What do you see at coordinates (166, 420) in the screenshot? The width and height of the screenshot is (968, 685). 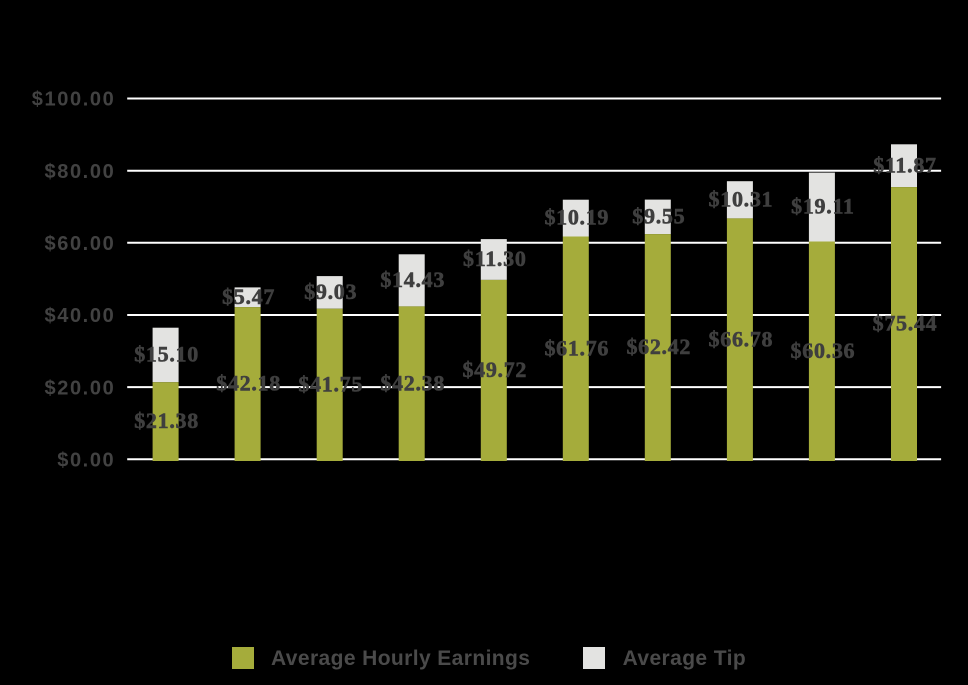 I see `svg-text: $21.38` at bounding box center [166, 420].